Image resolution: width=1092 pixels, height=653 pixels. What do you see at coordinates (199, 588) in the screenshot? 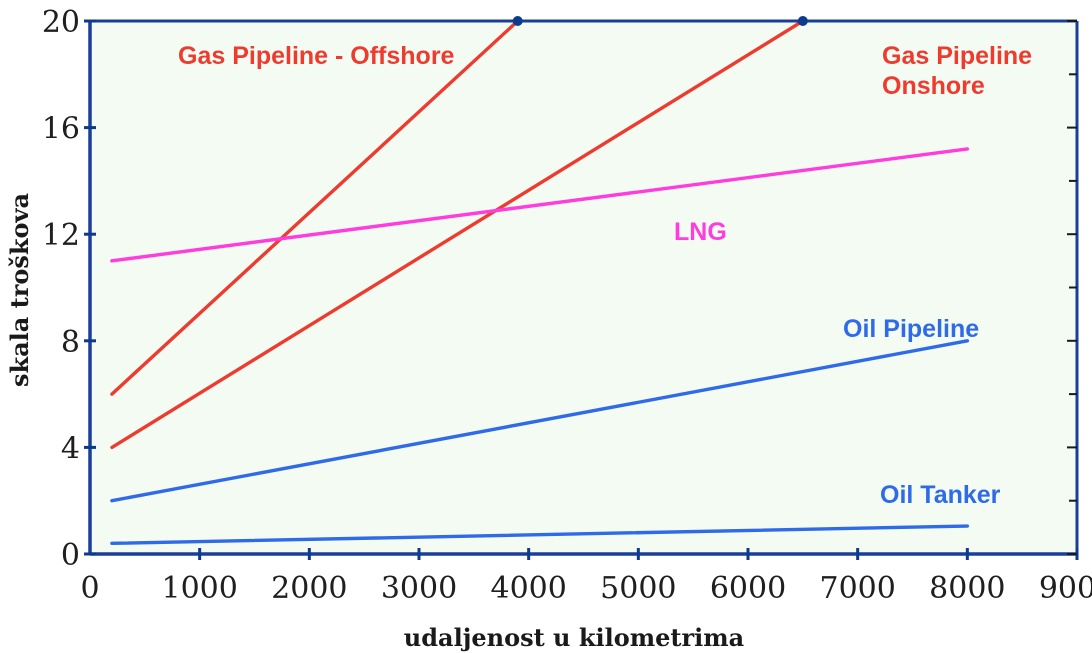
I see `x-tick-label: 1000` at bounding box center [199, 588].